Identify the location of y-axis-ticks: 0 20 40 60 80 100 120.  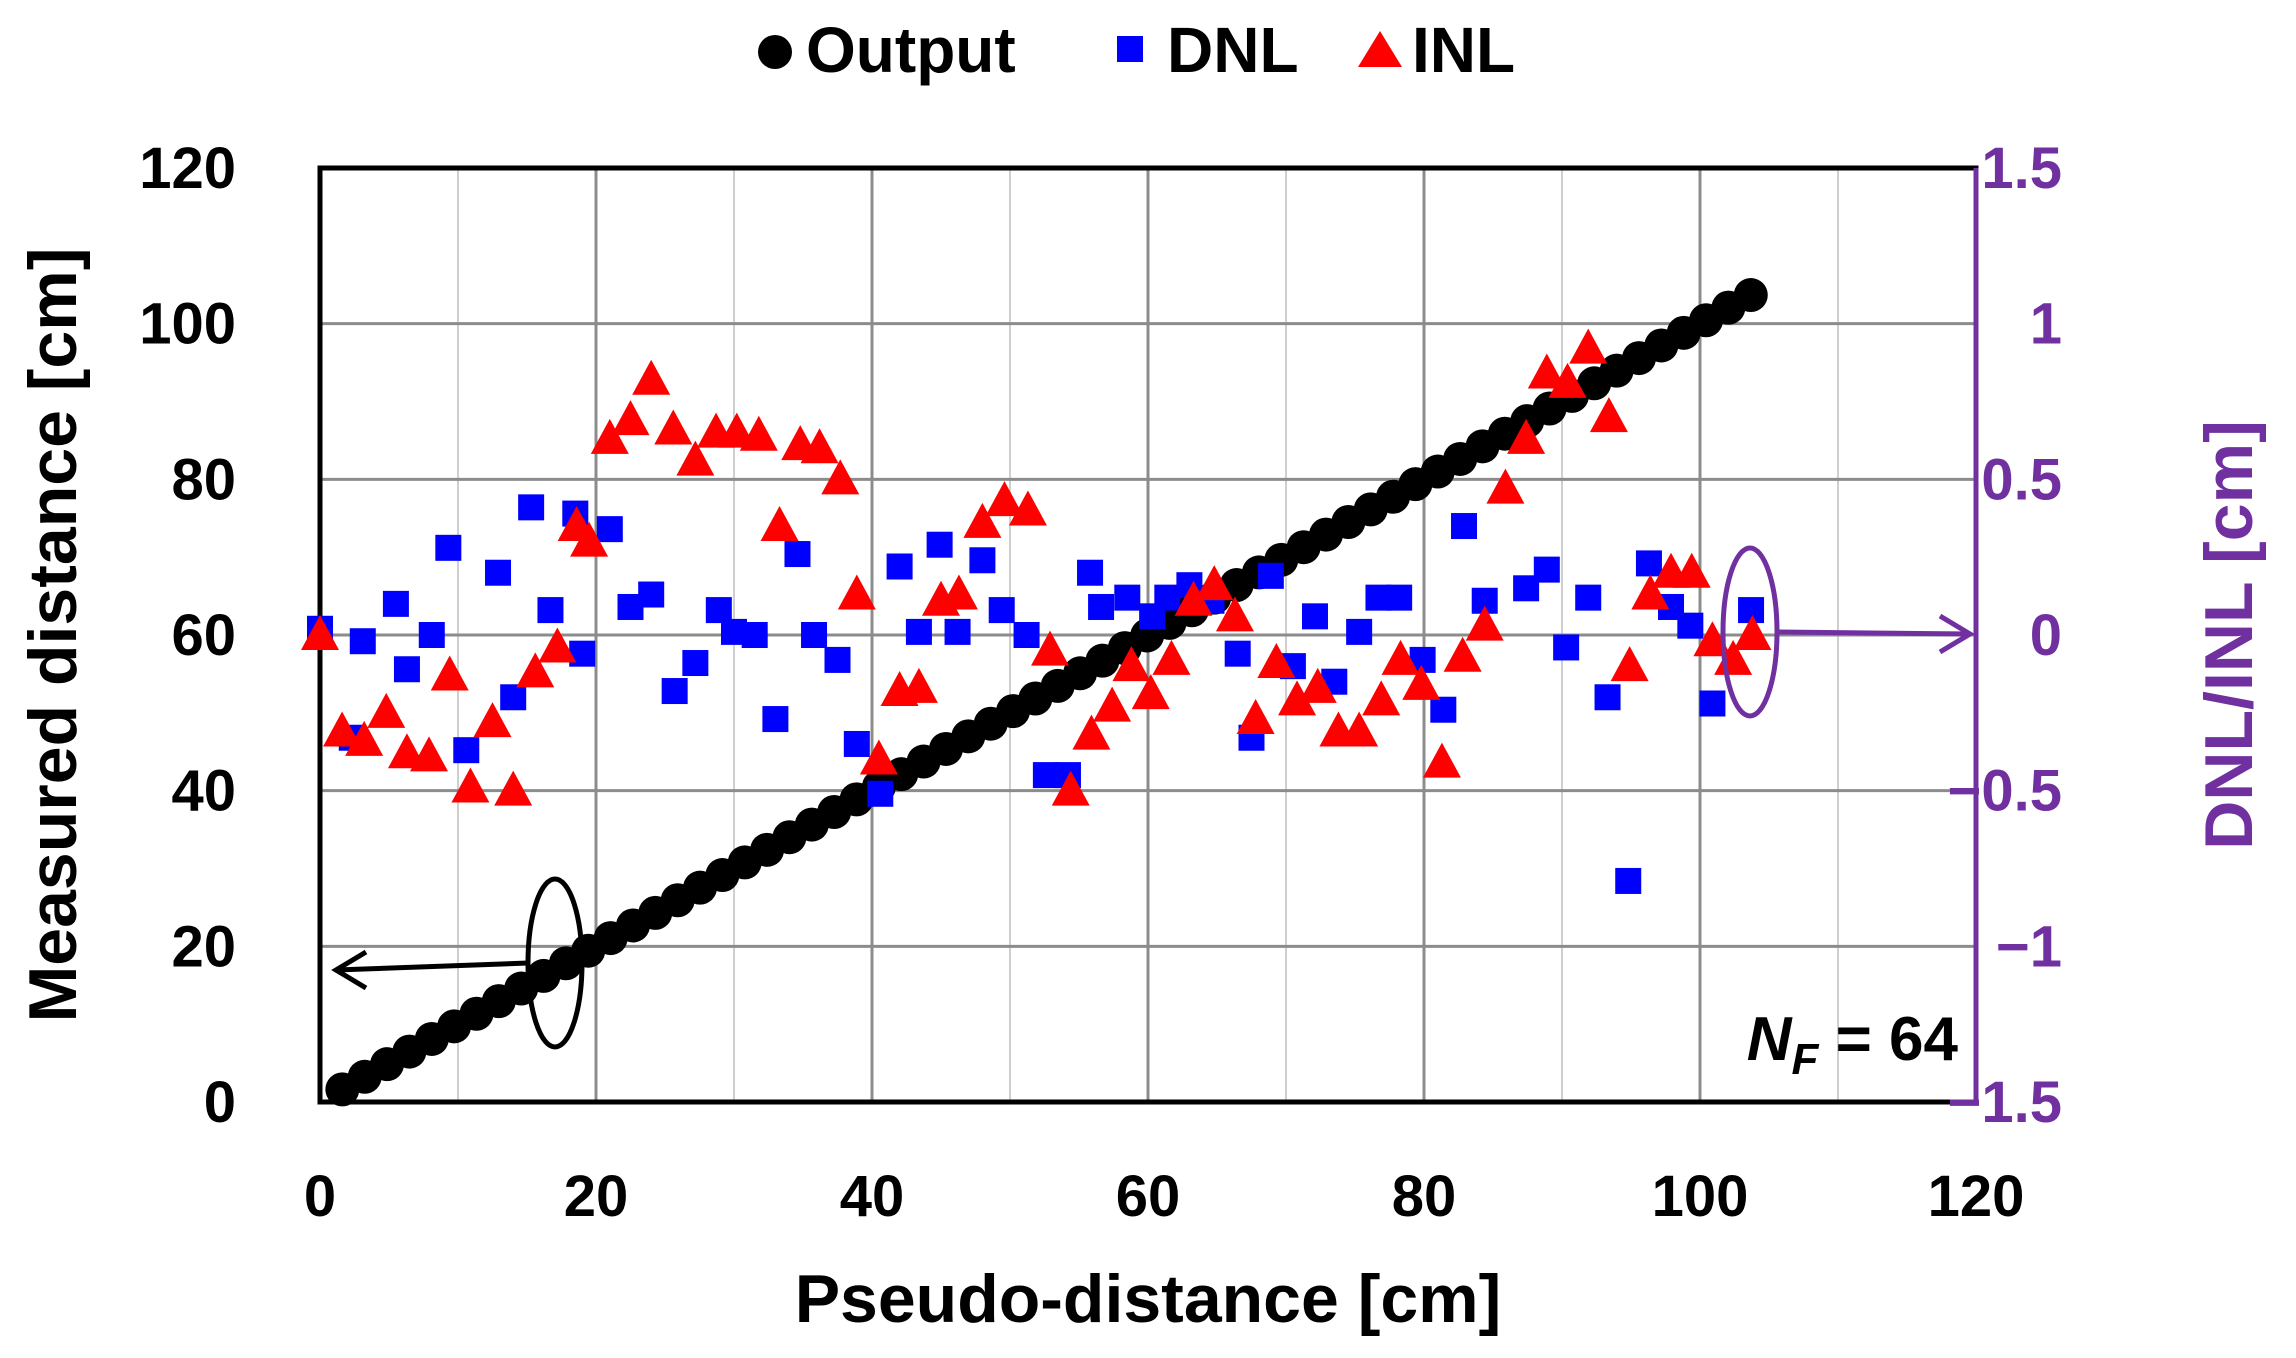
(187, 635).